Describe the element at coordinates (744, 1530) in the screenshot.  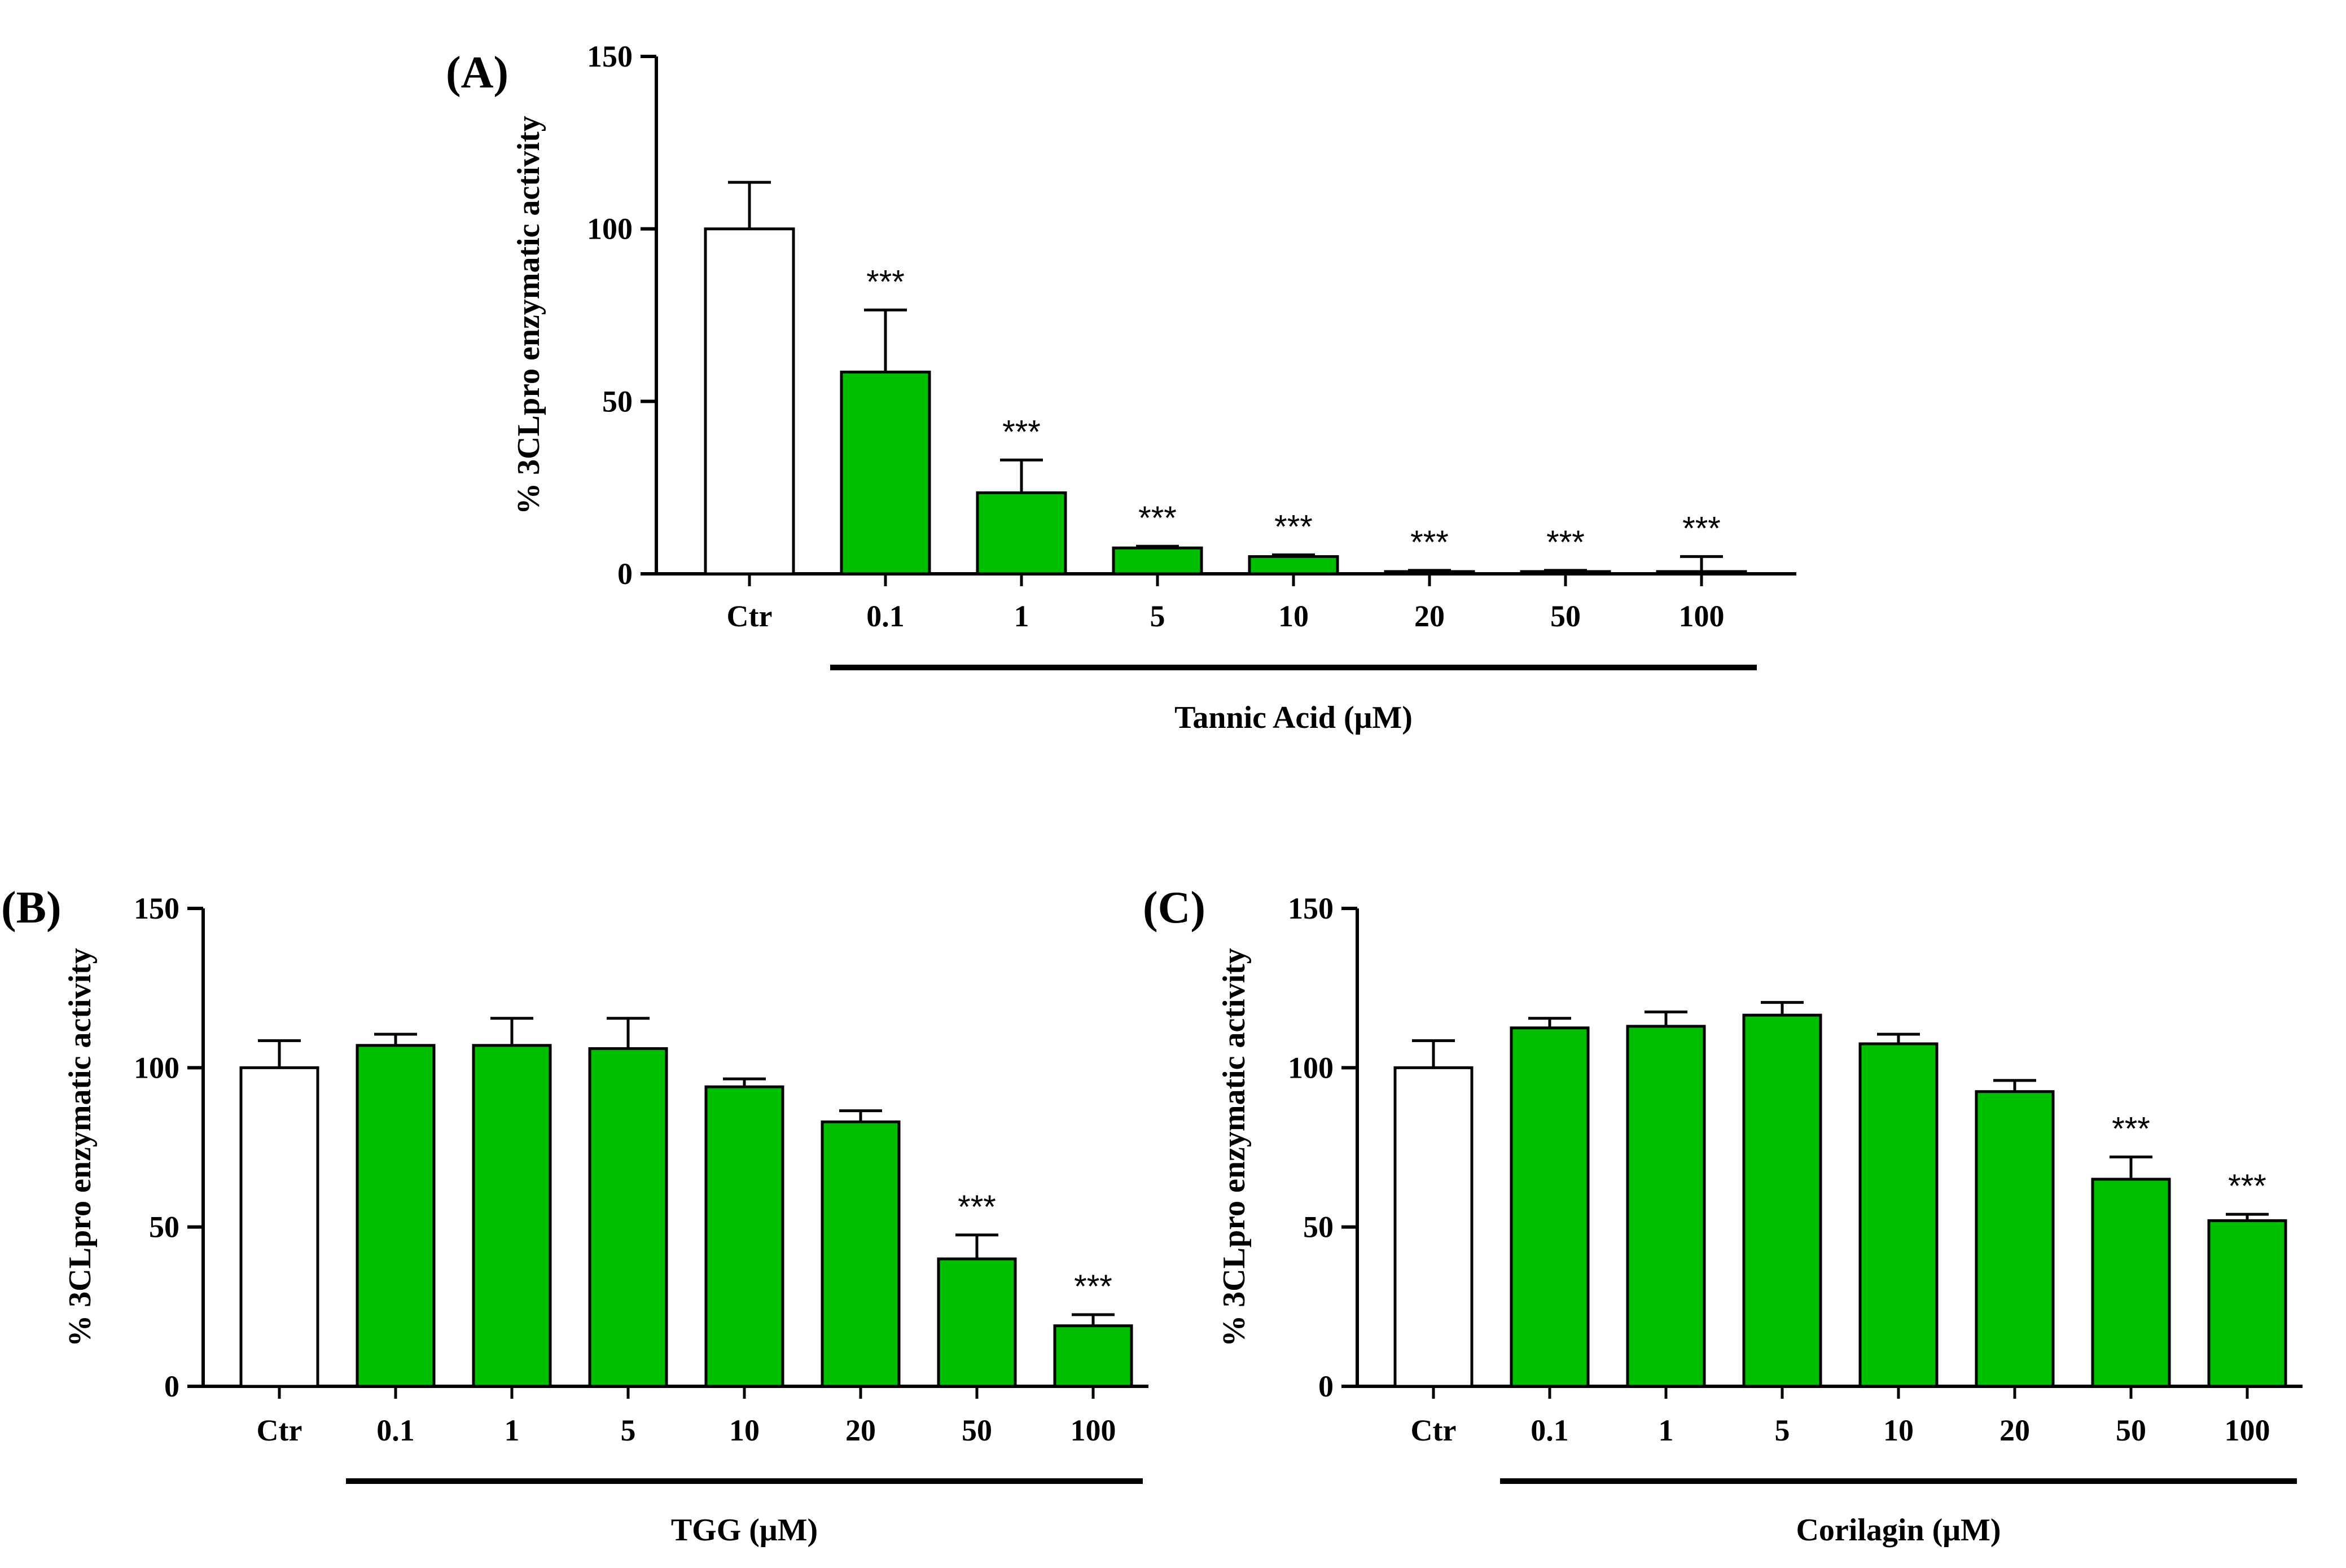
I see `x-axis-label: TGG (μM)` at that location.